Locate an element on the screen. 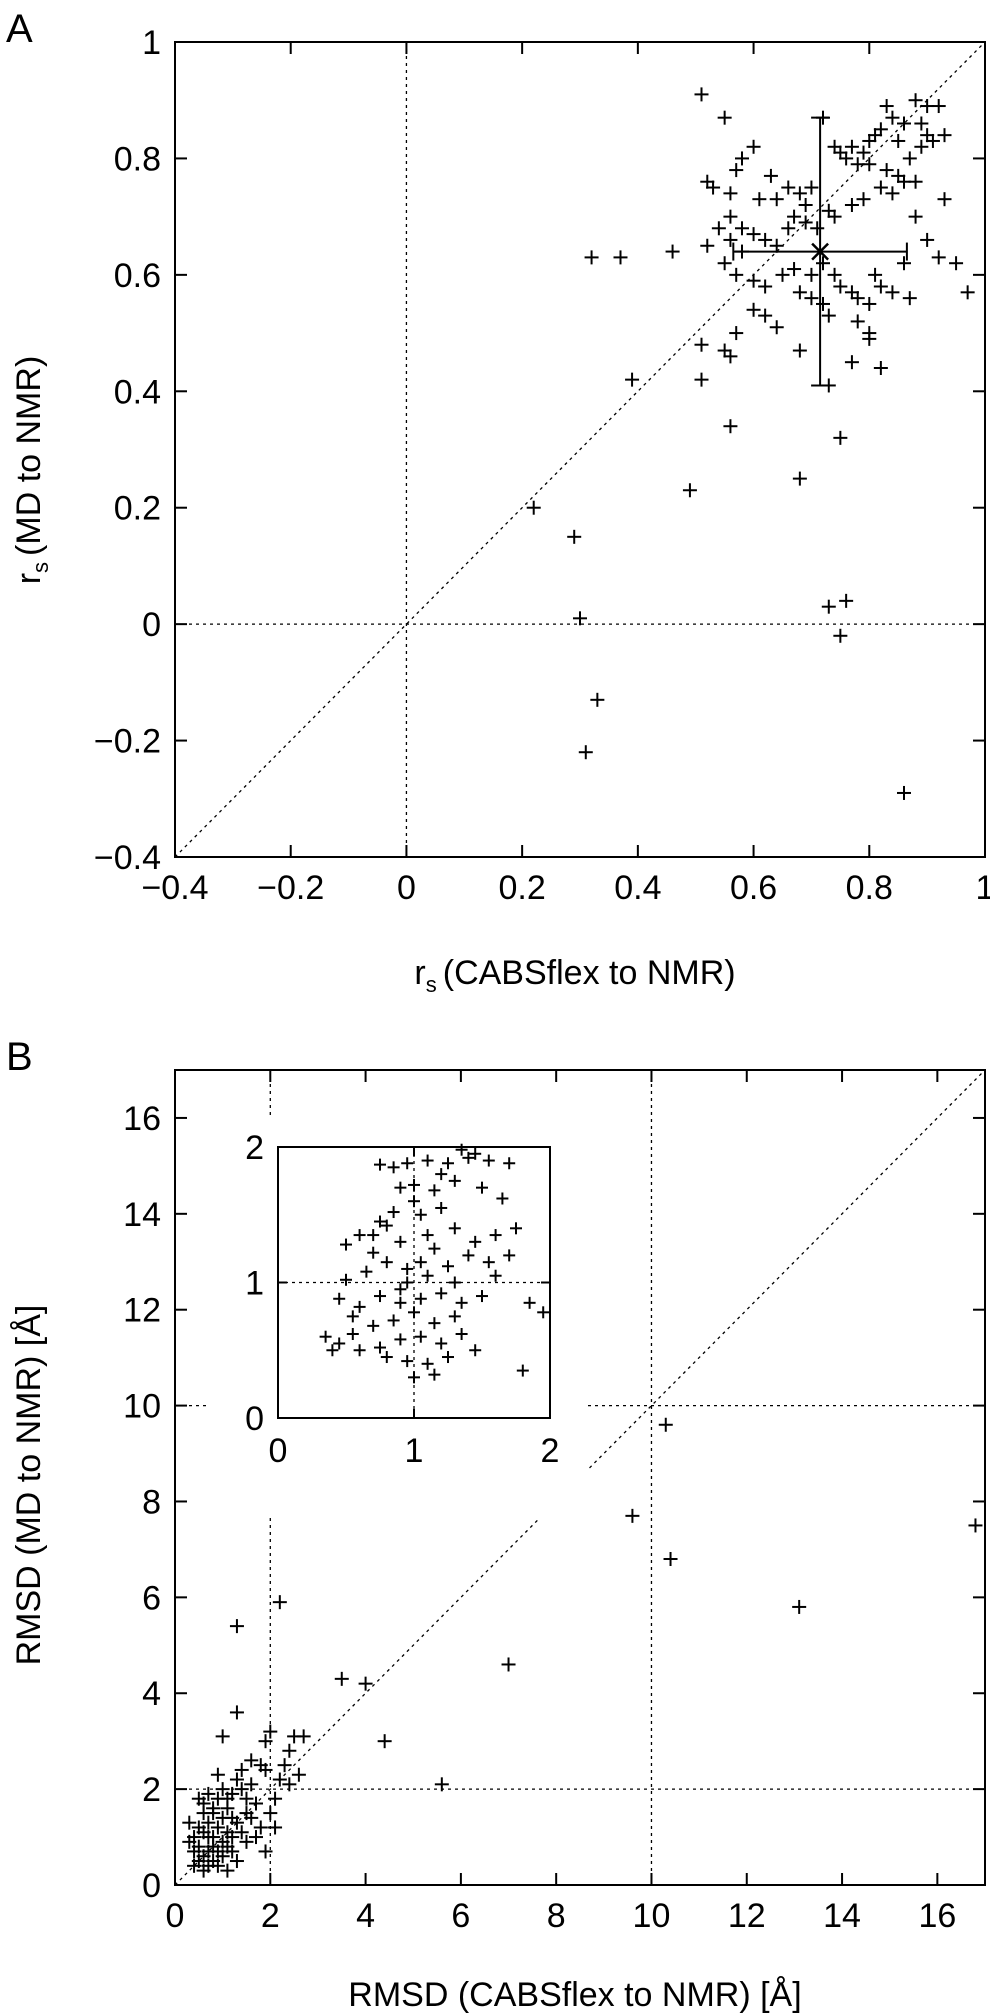 This screenshot has width=990, height=2016. x-tick-label: −0.2 is located at coordinates (290, 888).